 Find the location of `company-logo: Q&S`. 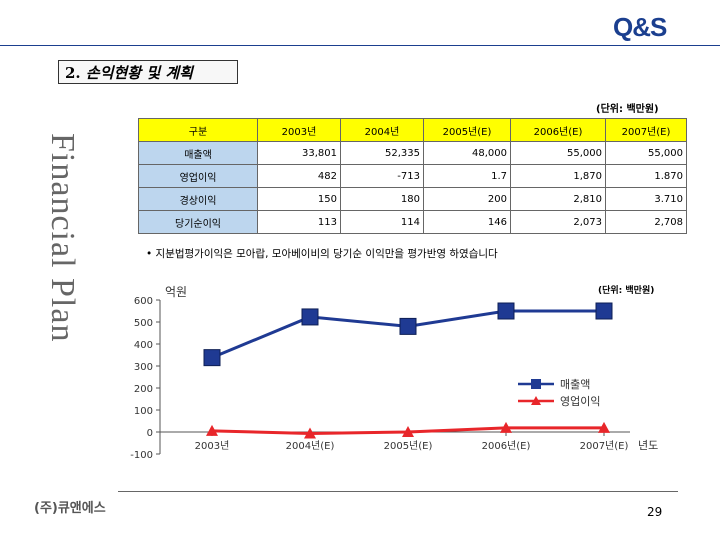

company-logo: Q&S is located at coordinates (640, 27).